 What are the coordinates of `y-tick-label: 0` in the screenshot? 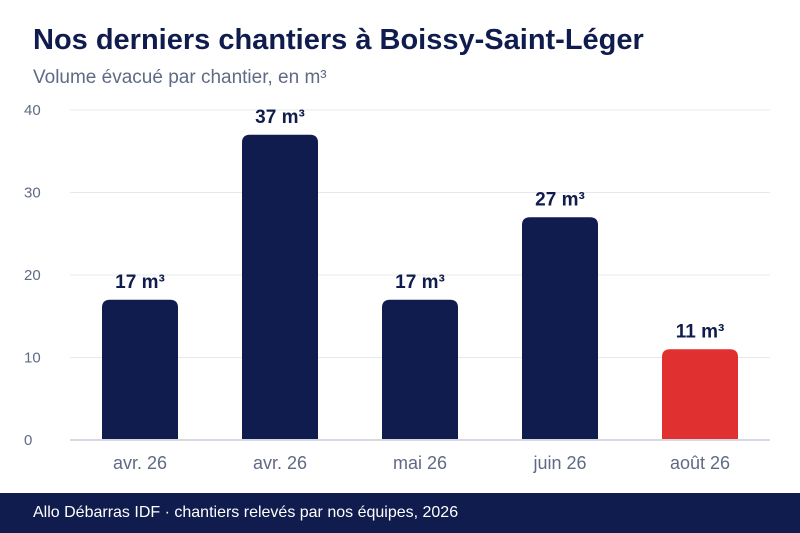 It's located at (28, 440).